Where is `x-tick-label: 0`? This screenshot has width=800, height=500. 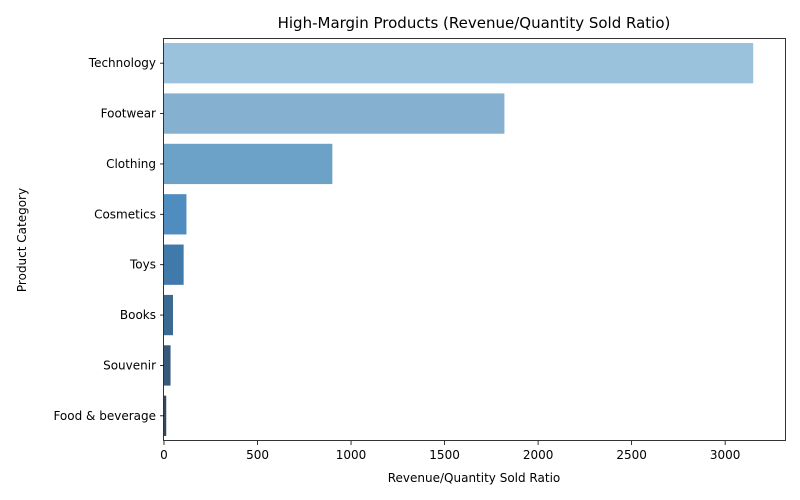
x-tick-label: 0 is located at coordinates (164, 455).